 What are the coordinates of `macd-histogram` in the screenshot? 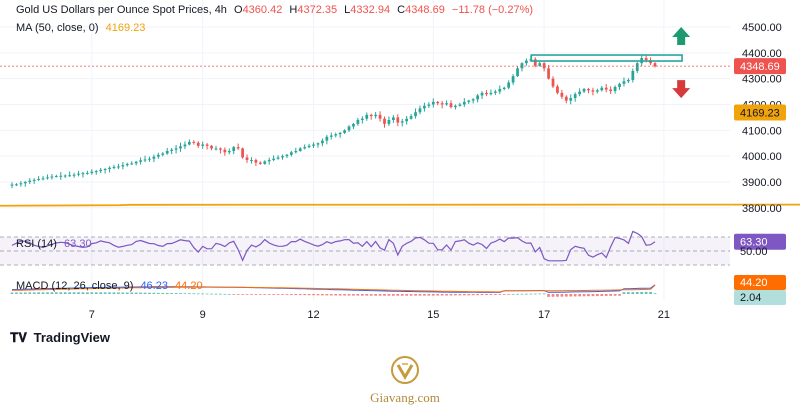 It's located at (333, 294).